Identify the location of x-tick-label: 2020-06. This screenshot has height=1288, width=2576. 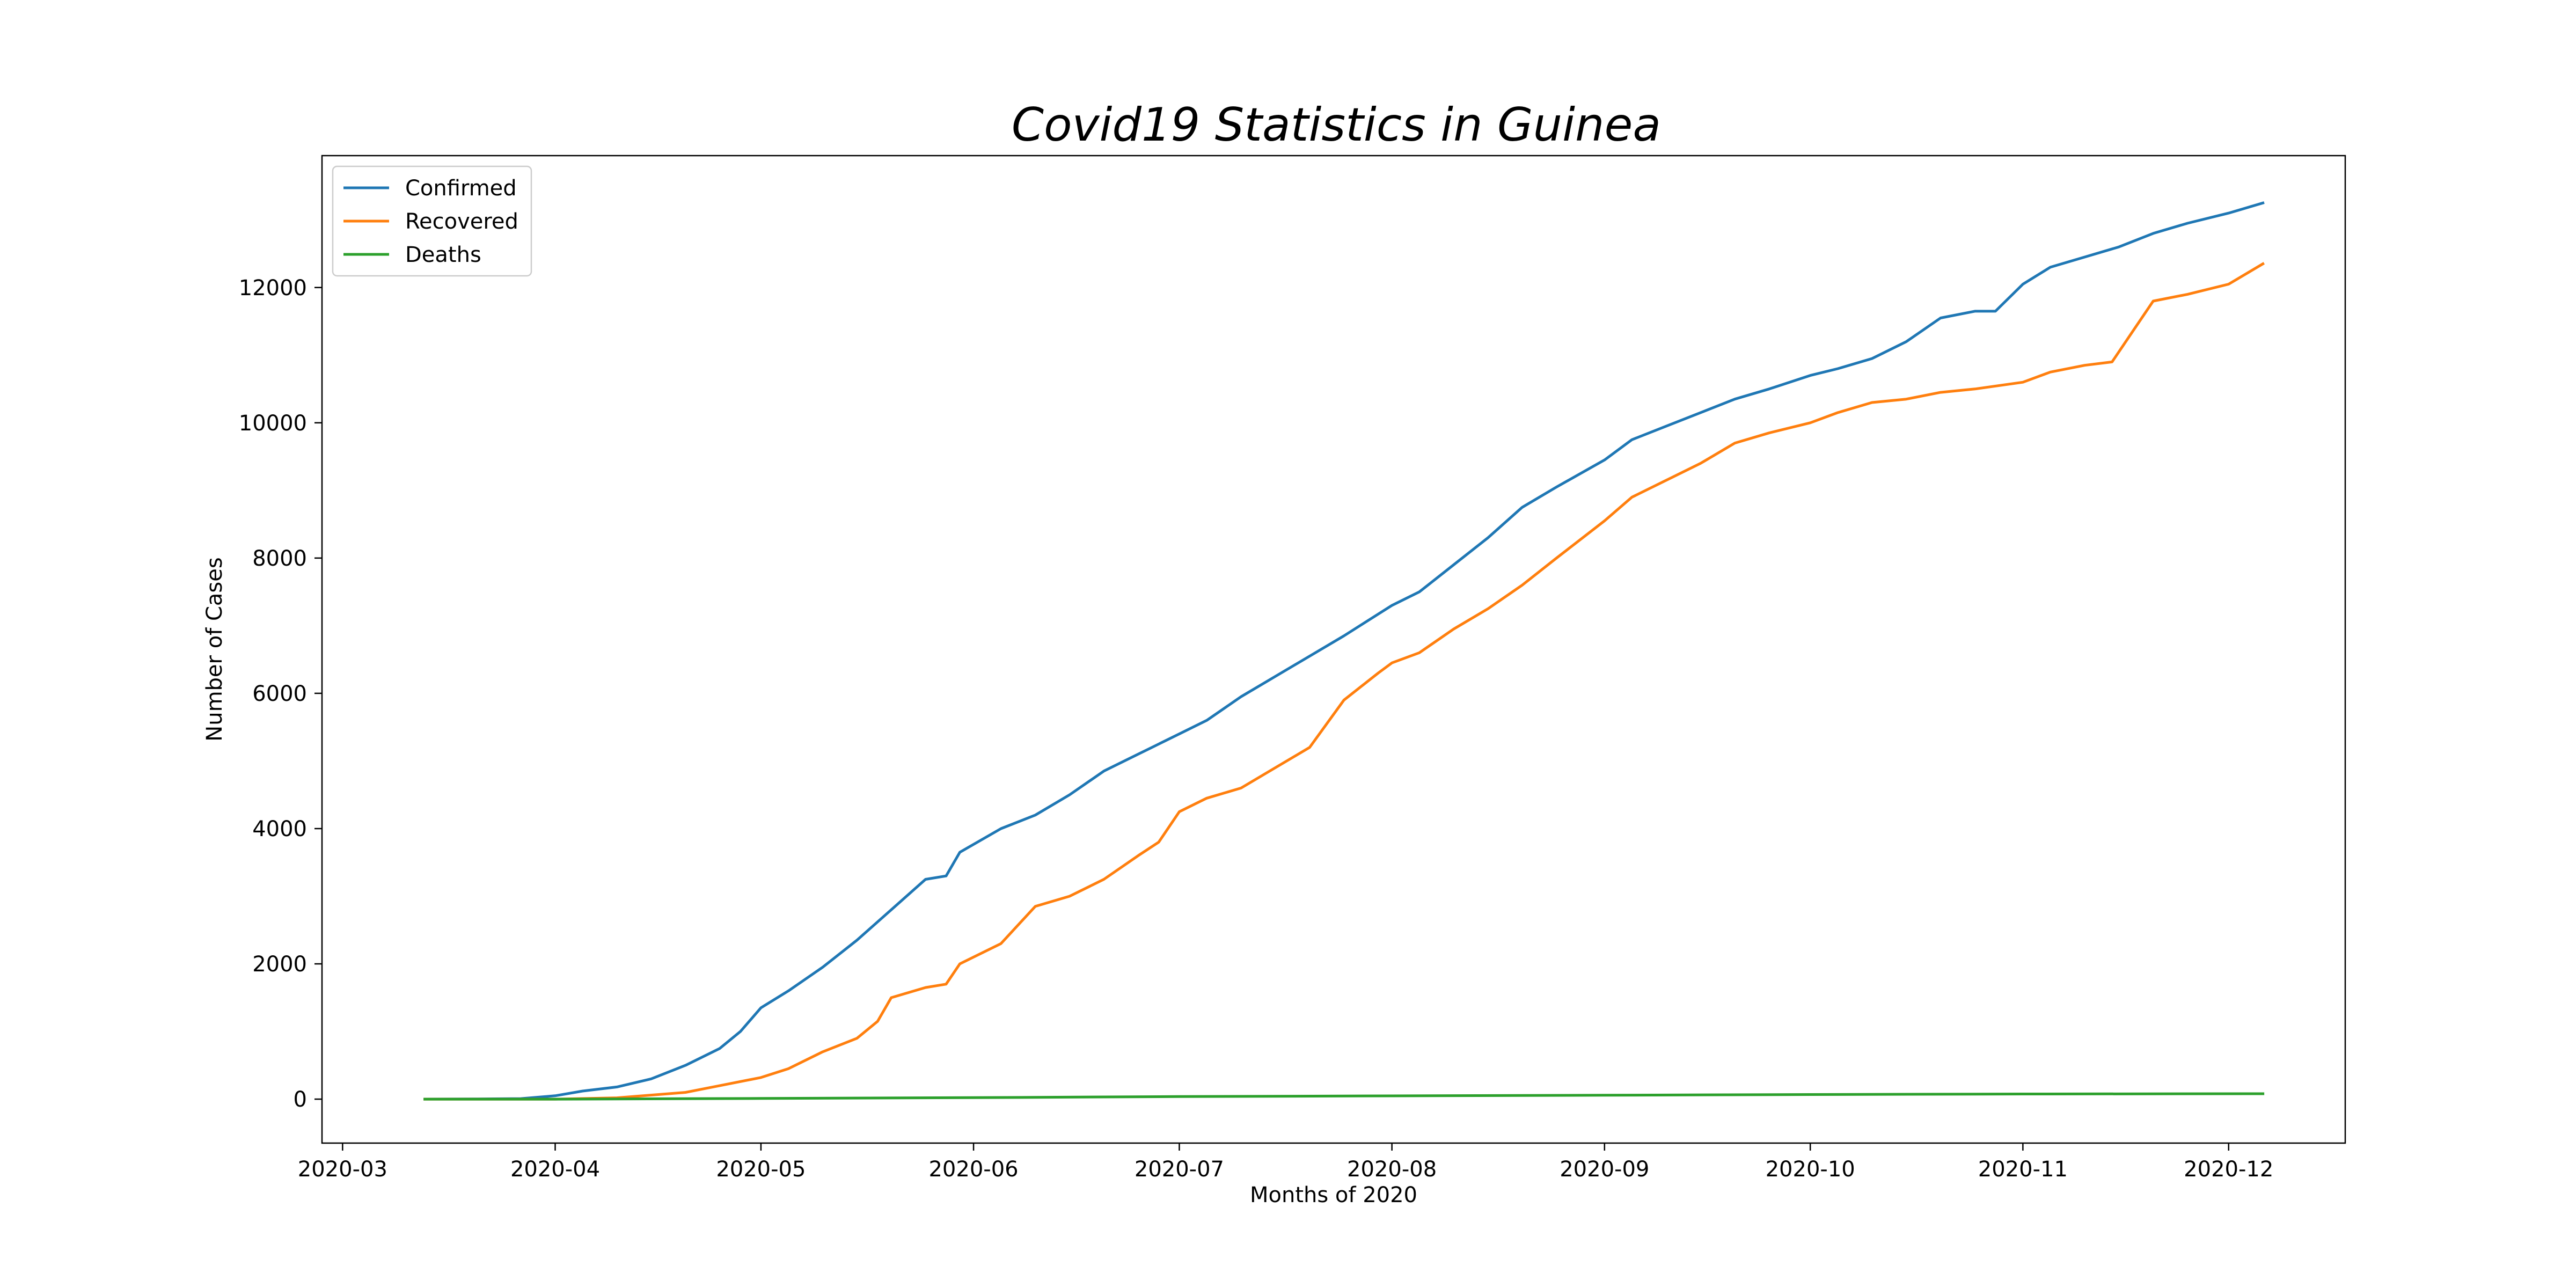
(973, 1169).